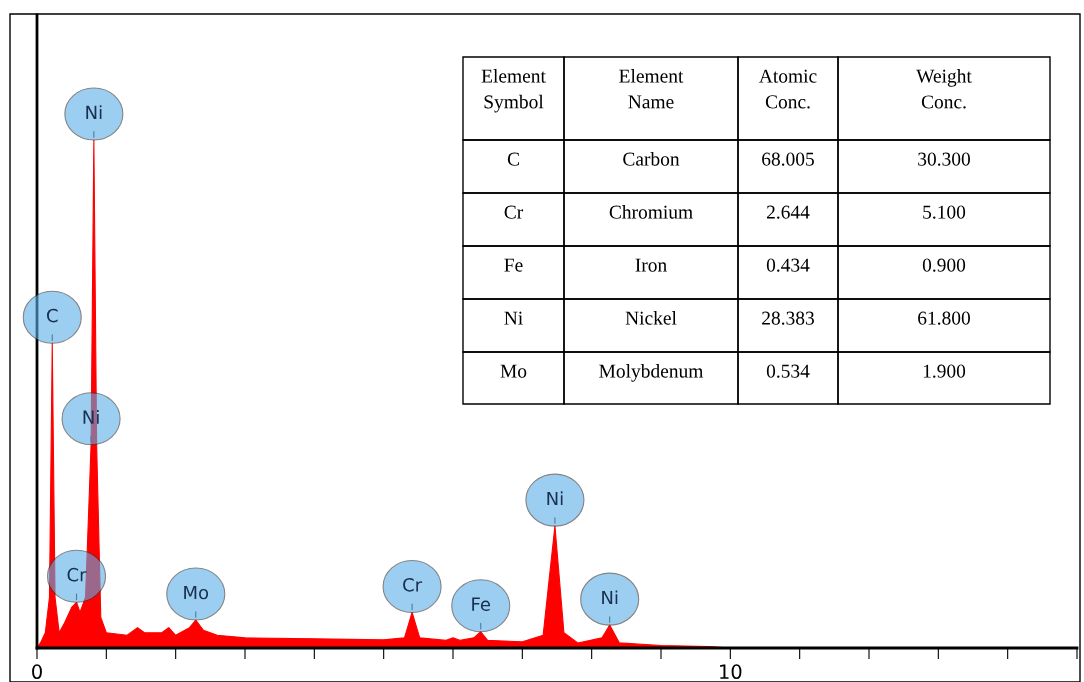  I want to click on annotation: 61.800, so click(944, 318).